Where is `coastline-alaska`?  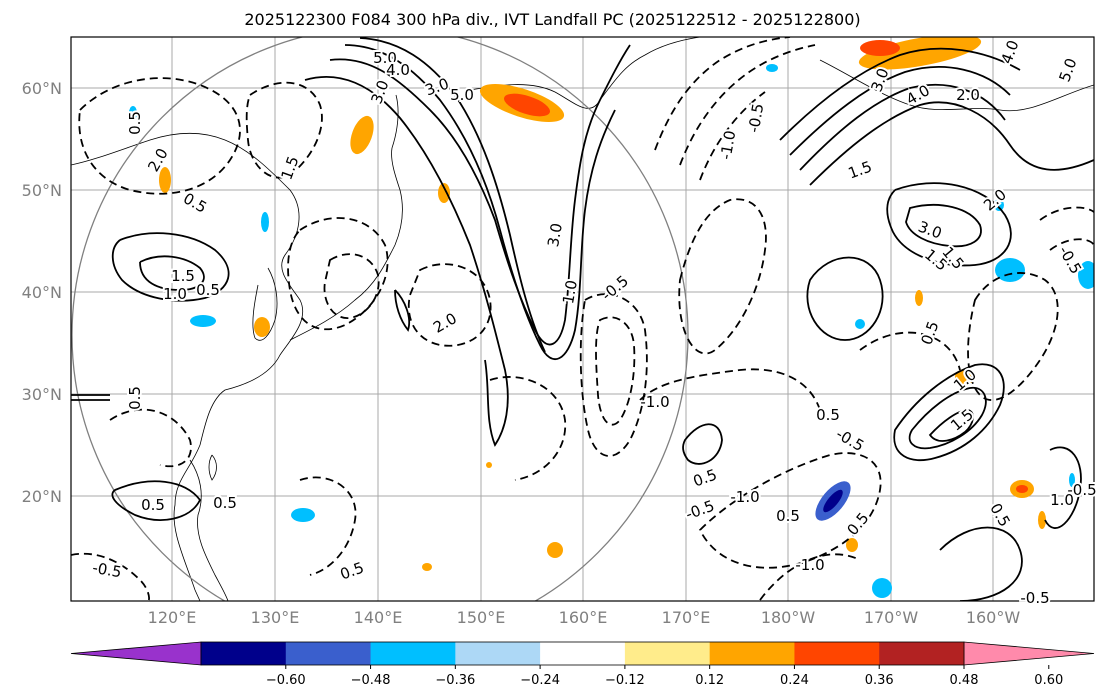
coastline-alaska is located at coordinates (956, 85).